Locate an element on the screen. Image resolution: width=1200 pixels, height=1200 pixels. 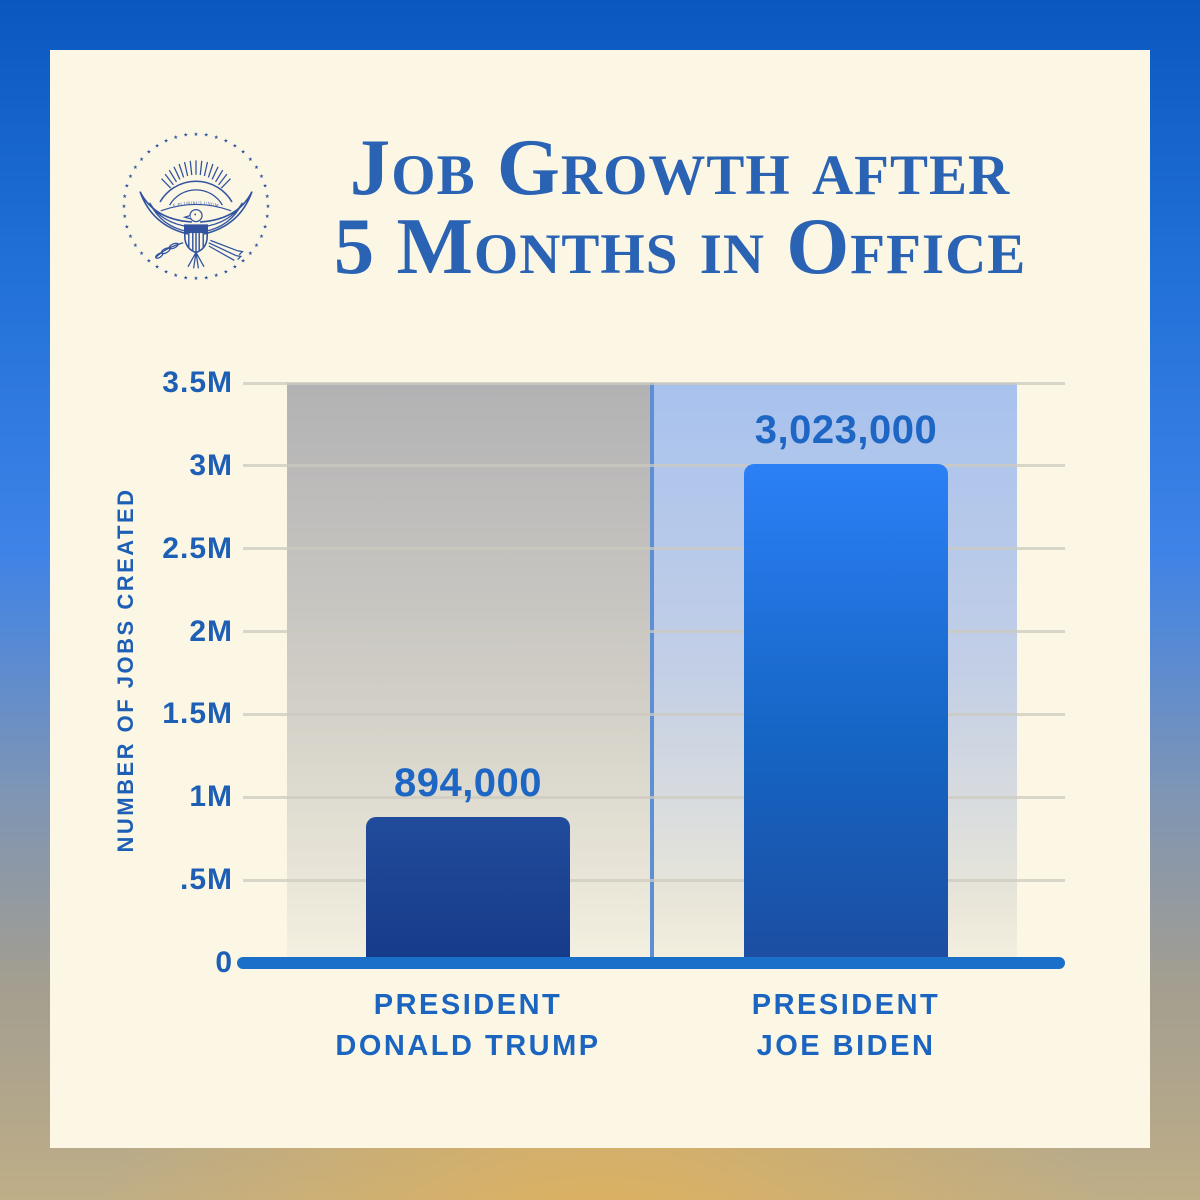
x-label-trump-line2: DONALD TRUMP is located at coordinates (468, 1045).